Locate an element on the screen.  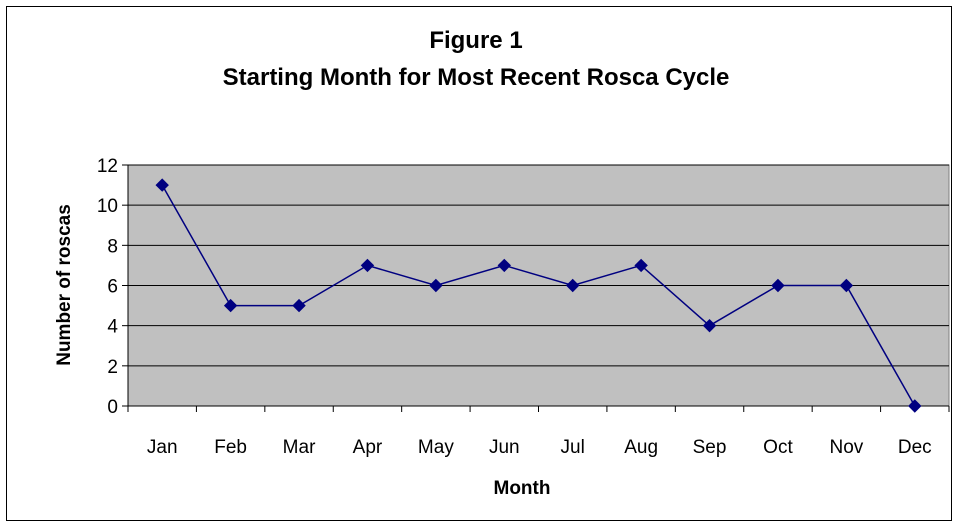
y-tick-label: 0 is located at coordinates (112, 407).